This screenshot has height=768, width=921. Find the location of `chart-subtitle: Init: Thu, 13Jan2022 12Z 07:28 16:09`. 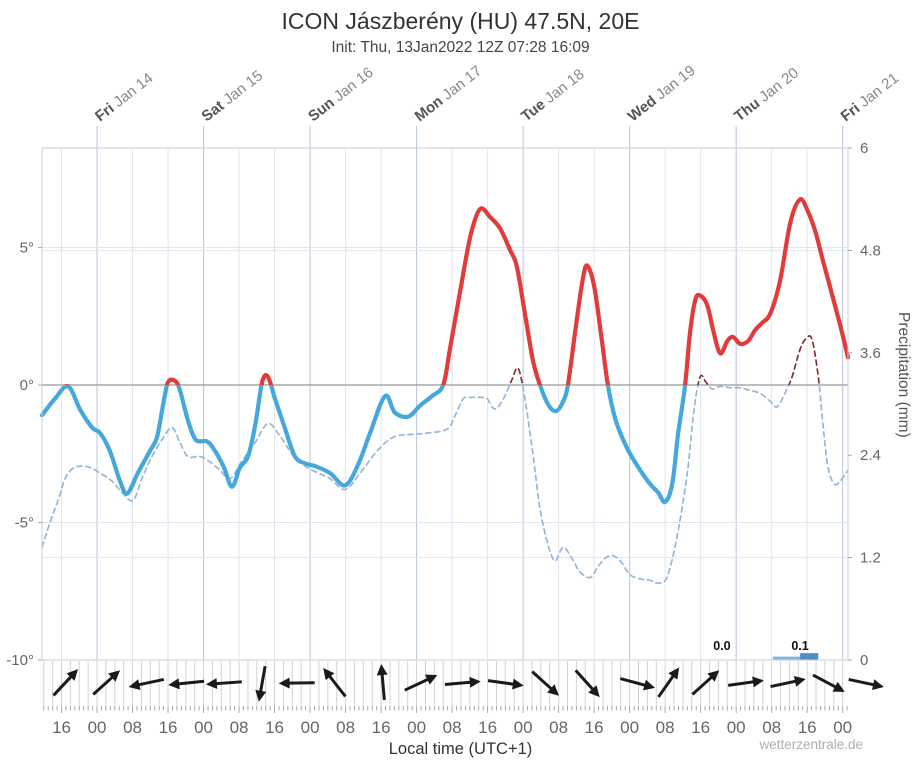

chart-subtitle: Init: Thu, 13Jan2022 12Z 07:28 16:09 is located at coordinates (460, 47).